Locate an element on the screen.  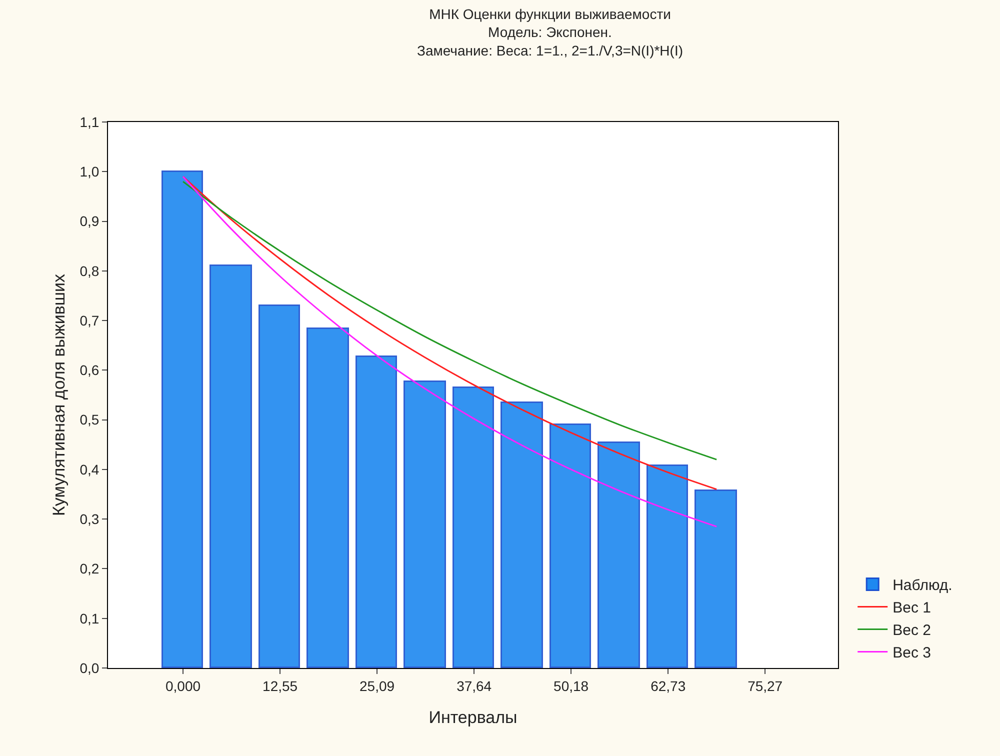
x-tick-label: 37,64 is located at coordinates (474, 686).